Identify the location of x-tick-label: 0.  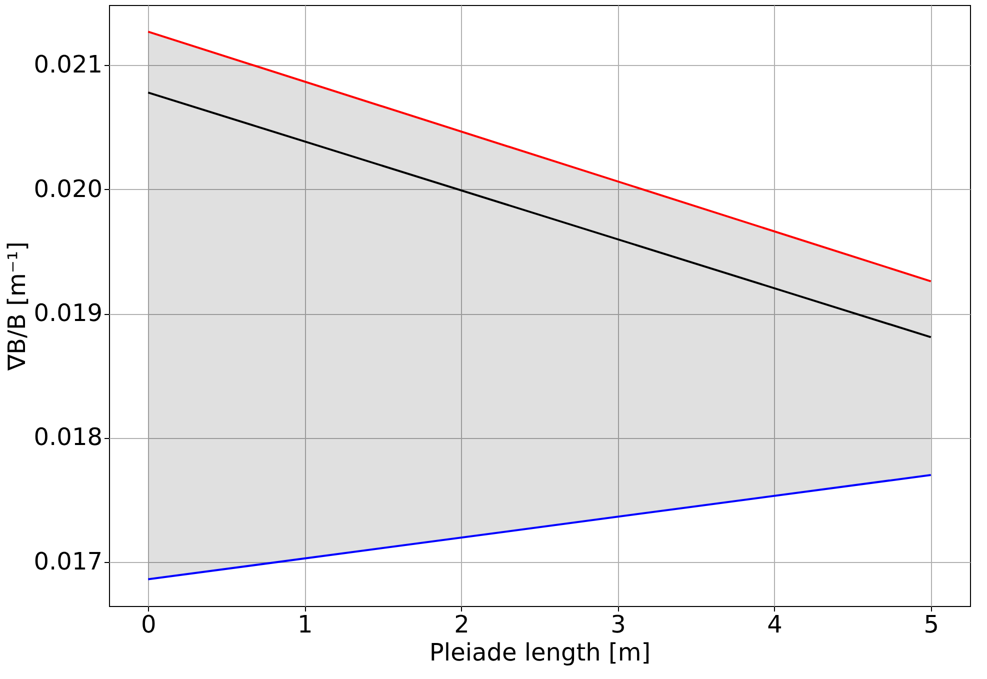
(148, 624).